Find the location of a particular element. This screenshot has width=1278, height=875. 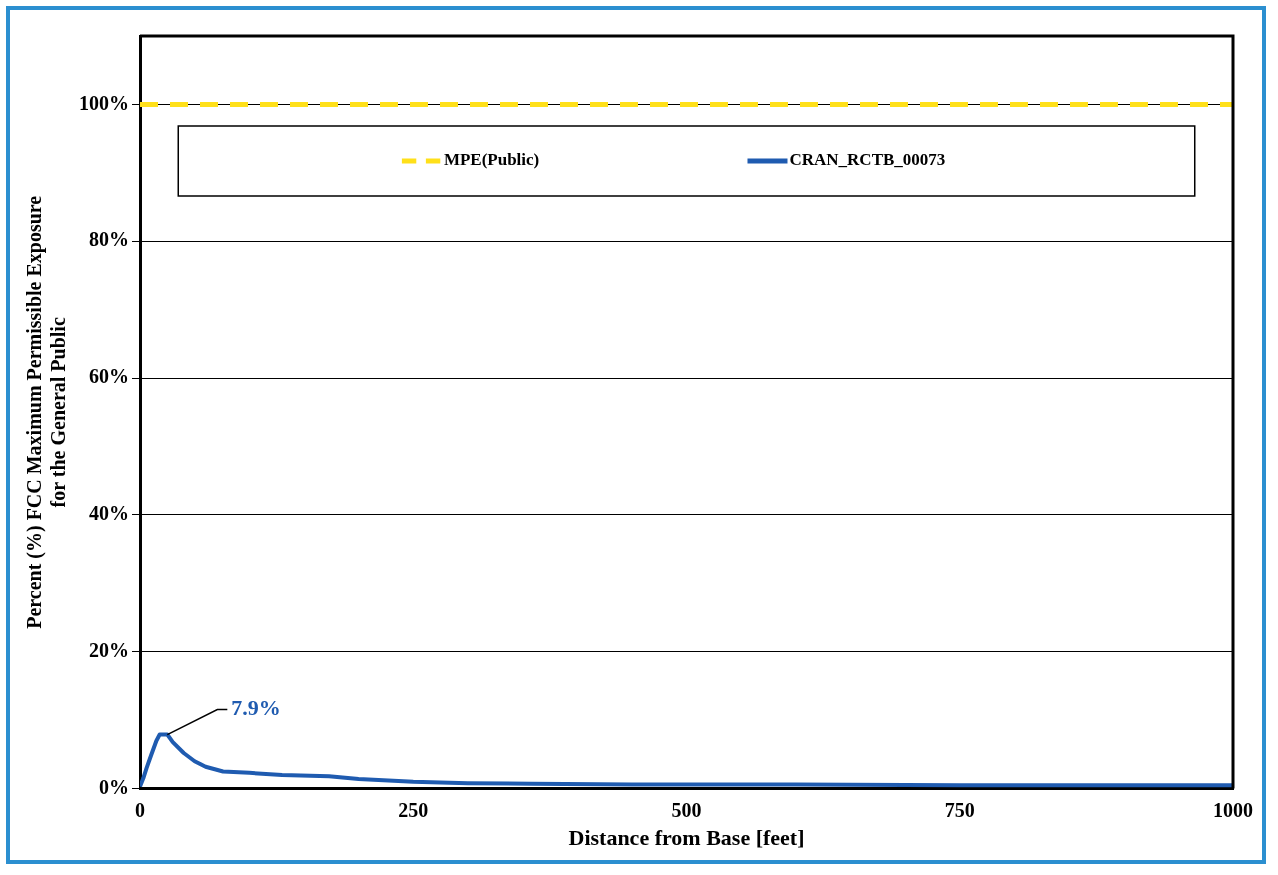

x-axis-title: Distance from Base [feet] is located at coordinates (686, 838).